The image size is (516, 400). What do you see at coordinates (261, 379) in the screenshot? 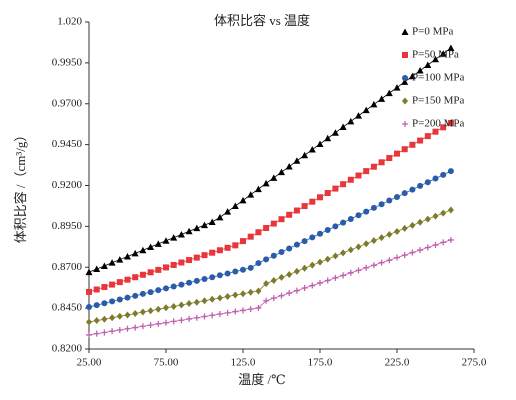
I see `x-axis-label: 温度 /℃` at bounding box center [261, 379].